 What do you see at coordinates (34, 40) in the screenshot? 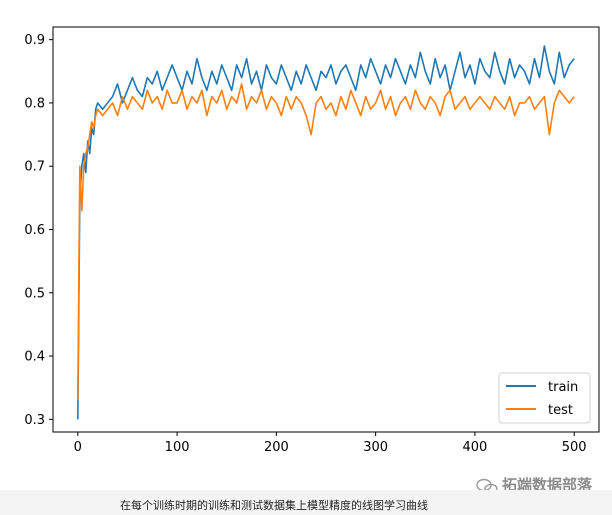
I see `y-tick-label: 0.9` at bounding box center [34, 40].